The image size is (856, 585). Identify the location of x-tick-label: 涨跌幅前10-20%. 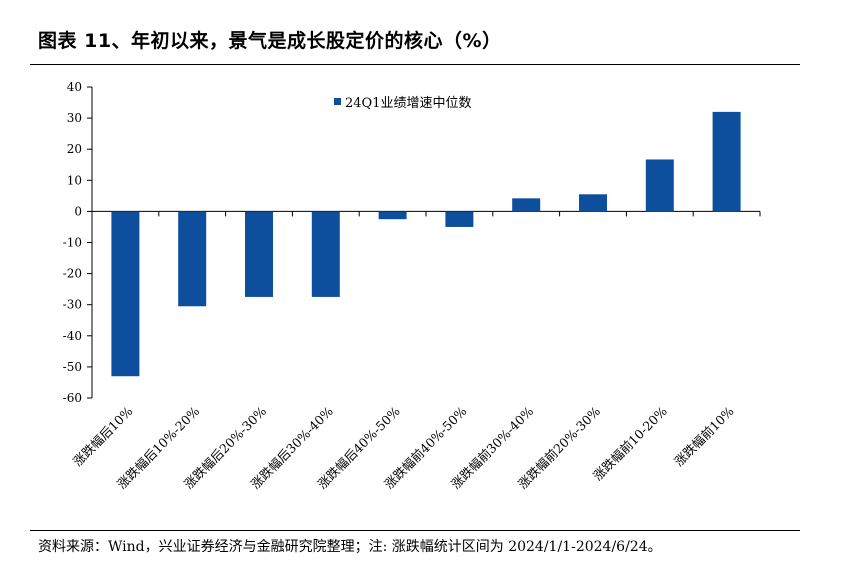
(630, 443).